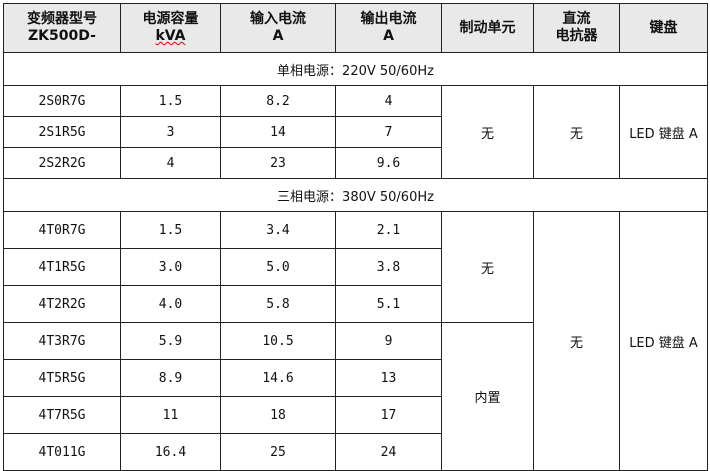  I want to click on model-cell: 4T3R7G, so click(62, 341).